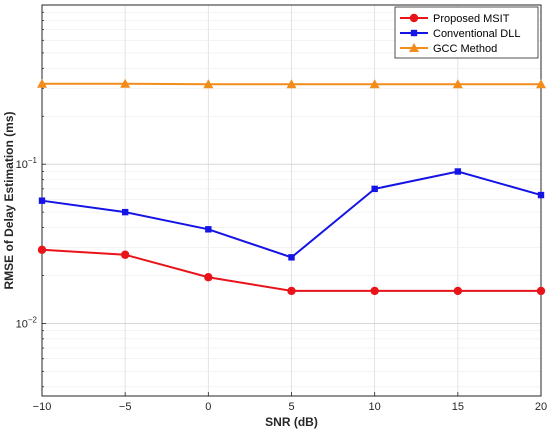 Image resolution: width=550 pixels, height=432 pixels. Describe the element at coordinates (375, 407) in the screenshot. I see `x-tick-label: 10` at that location.